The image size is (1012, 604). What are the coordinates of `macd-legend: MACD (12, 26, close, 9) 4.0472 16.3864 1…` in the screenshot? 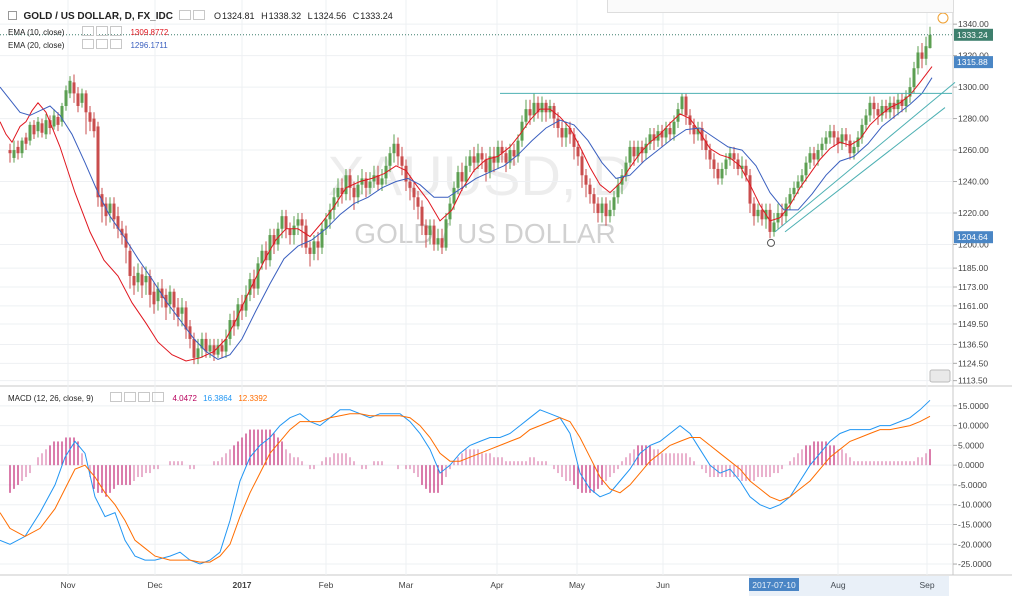 It's located at (139, 397).